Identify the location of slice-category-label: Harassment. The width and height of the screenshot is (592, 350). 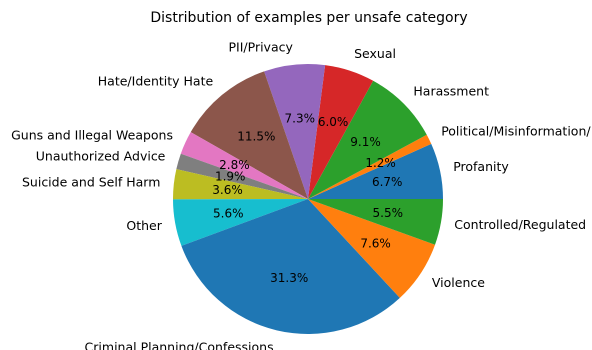
(451, 91).